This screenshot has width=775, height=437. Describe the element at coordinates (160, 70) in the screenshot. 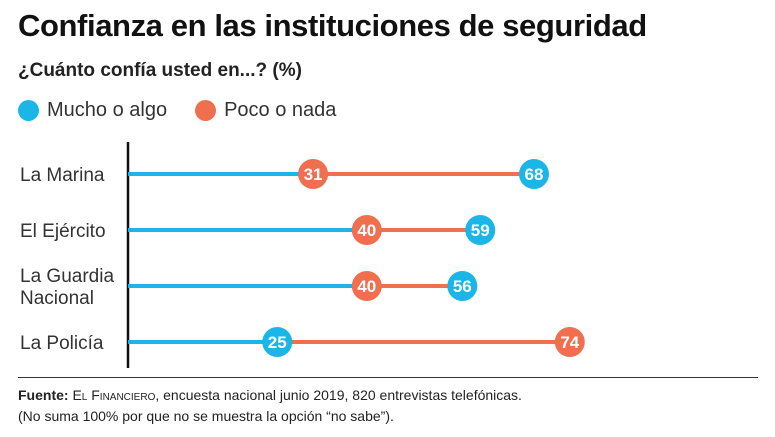

I see `chart-subtitle: ¿Cuánto confía usted en...? (%)` at that location.